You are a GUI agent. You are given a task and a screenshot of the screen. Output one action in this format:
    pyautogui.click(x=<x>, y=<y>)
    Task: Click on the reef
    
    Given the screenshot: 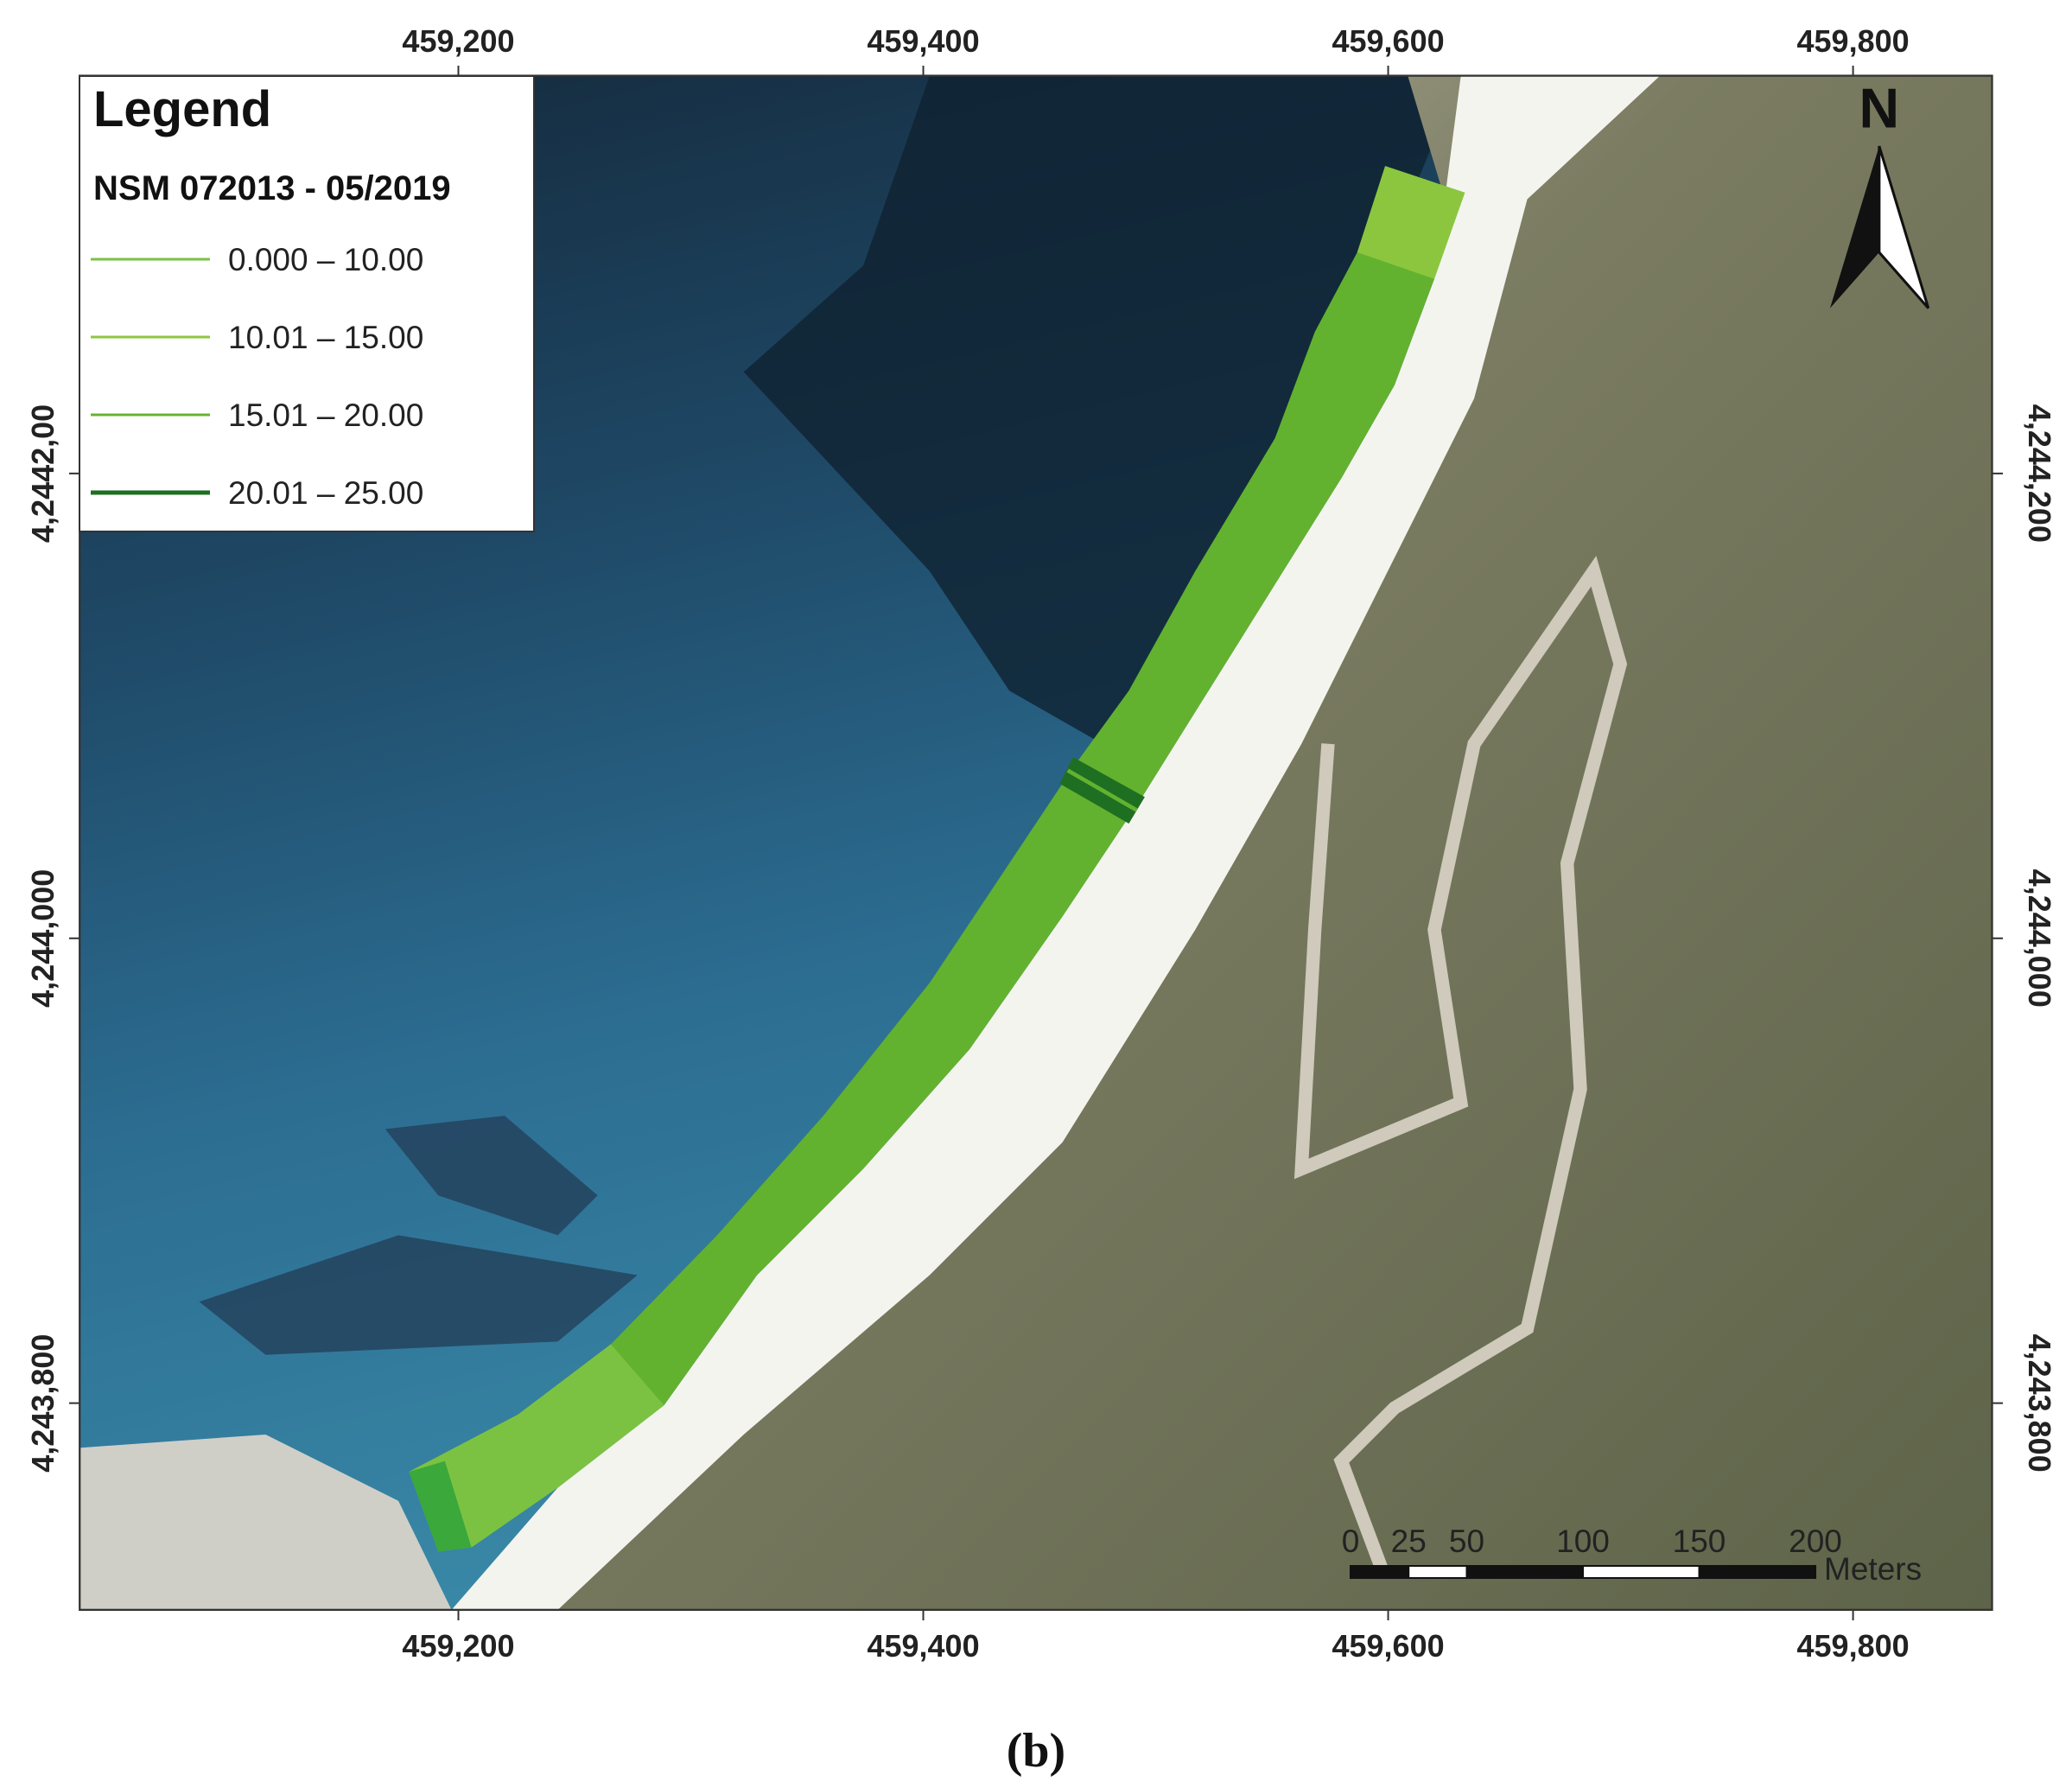 What is the action you would take?
    pyautogui.click(x=418, y=1235)
    